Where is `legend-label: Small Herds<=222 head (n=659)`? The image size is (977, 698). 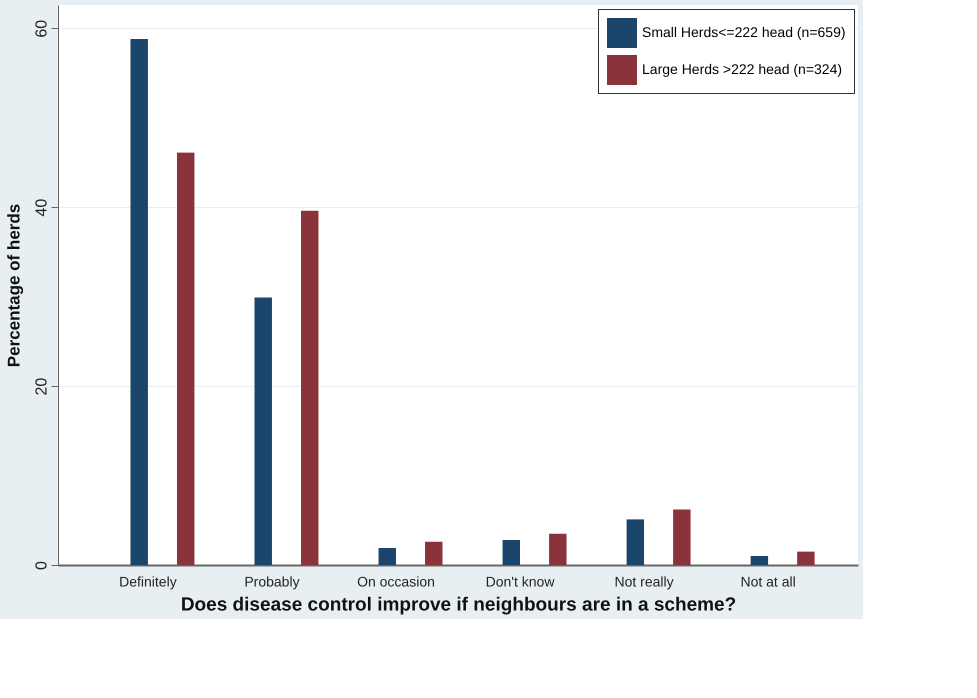 legend-label: Small Herds<=222 head (n=659) is located at coordinates (744, 32).